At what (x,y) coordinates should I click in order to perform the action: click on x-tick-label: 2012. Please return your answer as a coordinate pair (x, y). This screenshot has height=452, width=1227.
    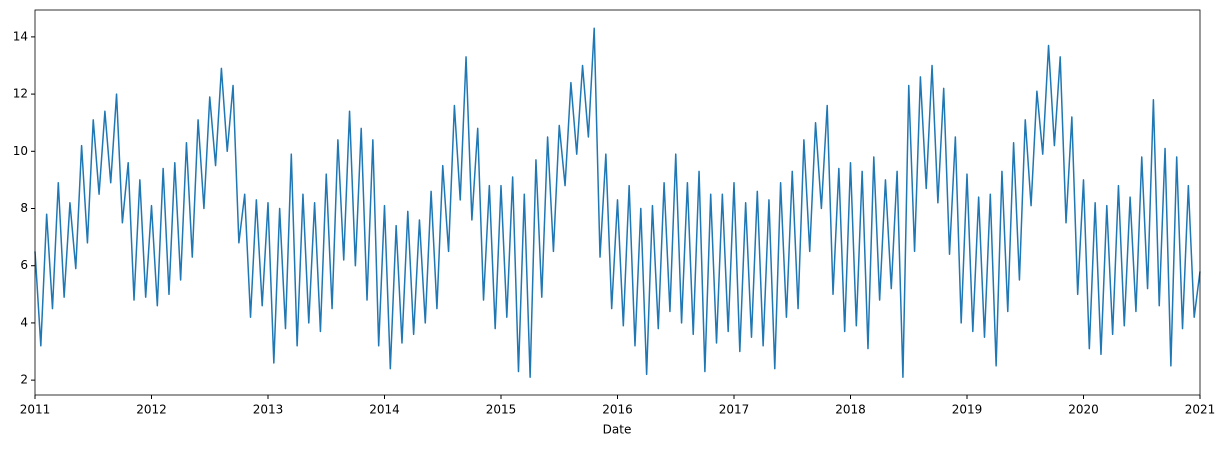
    Looking at the image, I should click on (151, 410).